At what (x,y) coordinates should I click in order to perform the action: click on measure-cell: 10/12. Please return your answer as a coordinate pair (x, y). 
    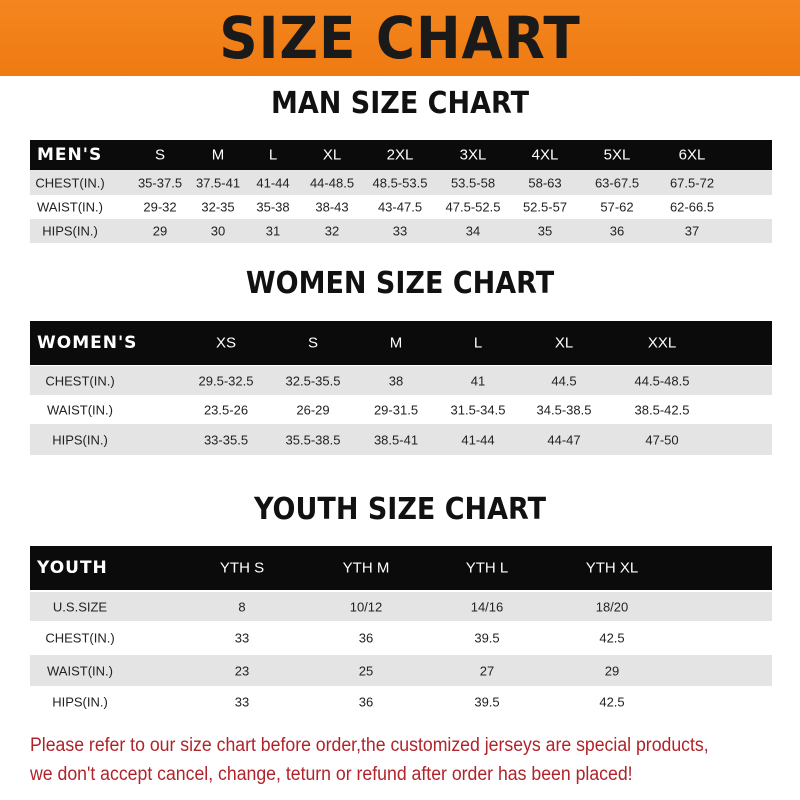
    Looking at the image, I should click on (366, 606).